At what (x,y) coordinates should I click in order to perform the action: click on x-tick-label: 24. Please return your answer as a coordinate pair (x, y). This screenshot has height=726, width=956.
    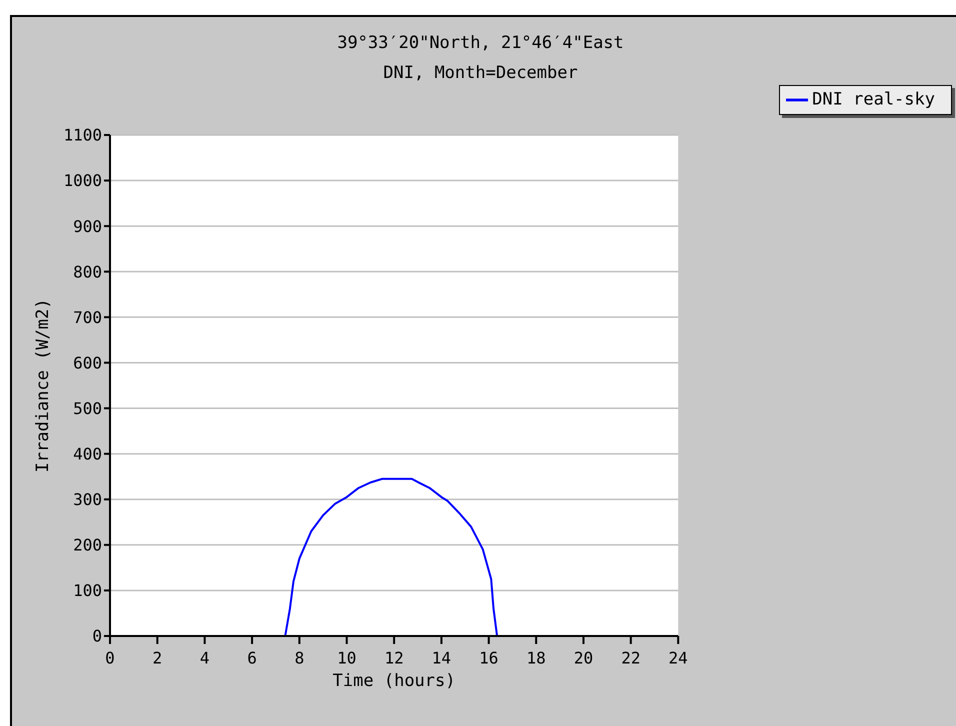
    Looking at the image, I should click on (678, 658).